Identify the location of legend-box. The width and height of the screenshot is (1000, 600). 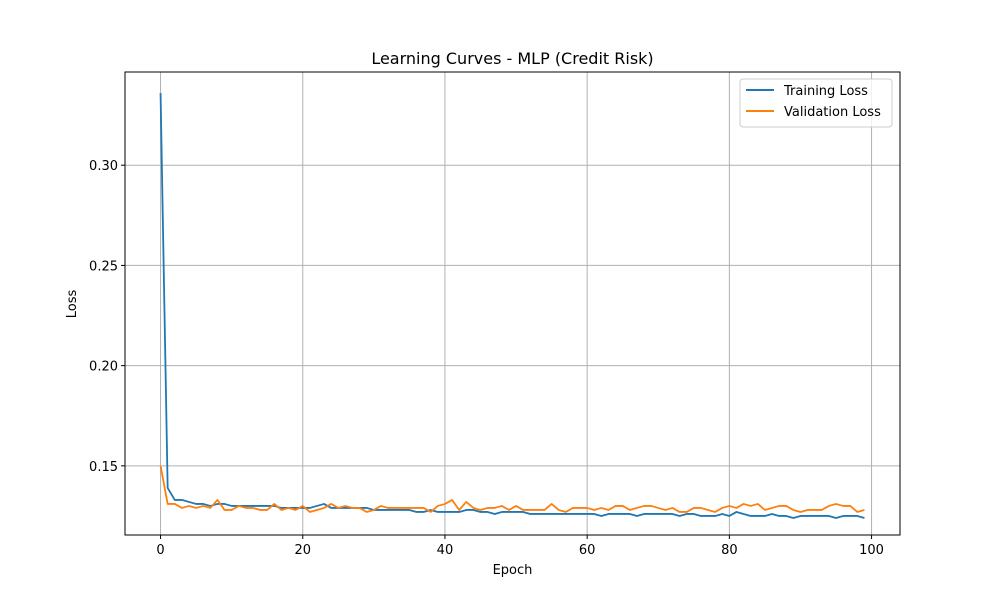
(816, 103).